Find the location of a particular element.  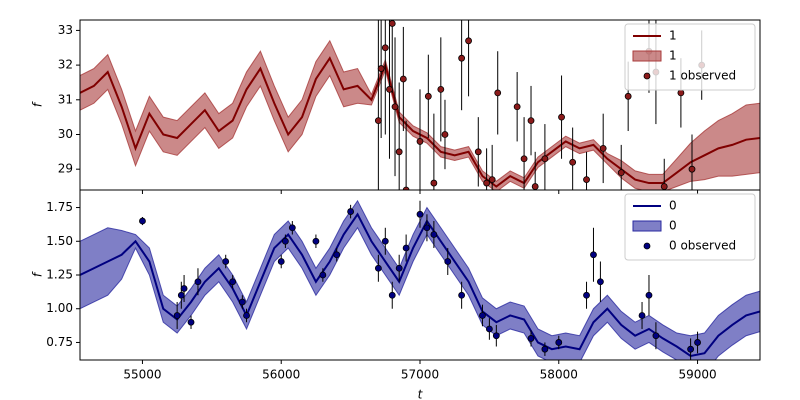

legend: 0 0 0 observed is located at coordinates (690, 227).